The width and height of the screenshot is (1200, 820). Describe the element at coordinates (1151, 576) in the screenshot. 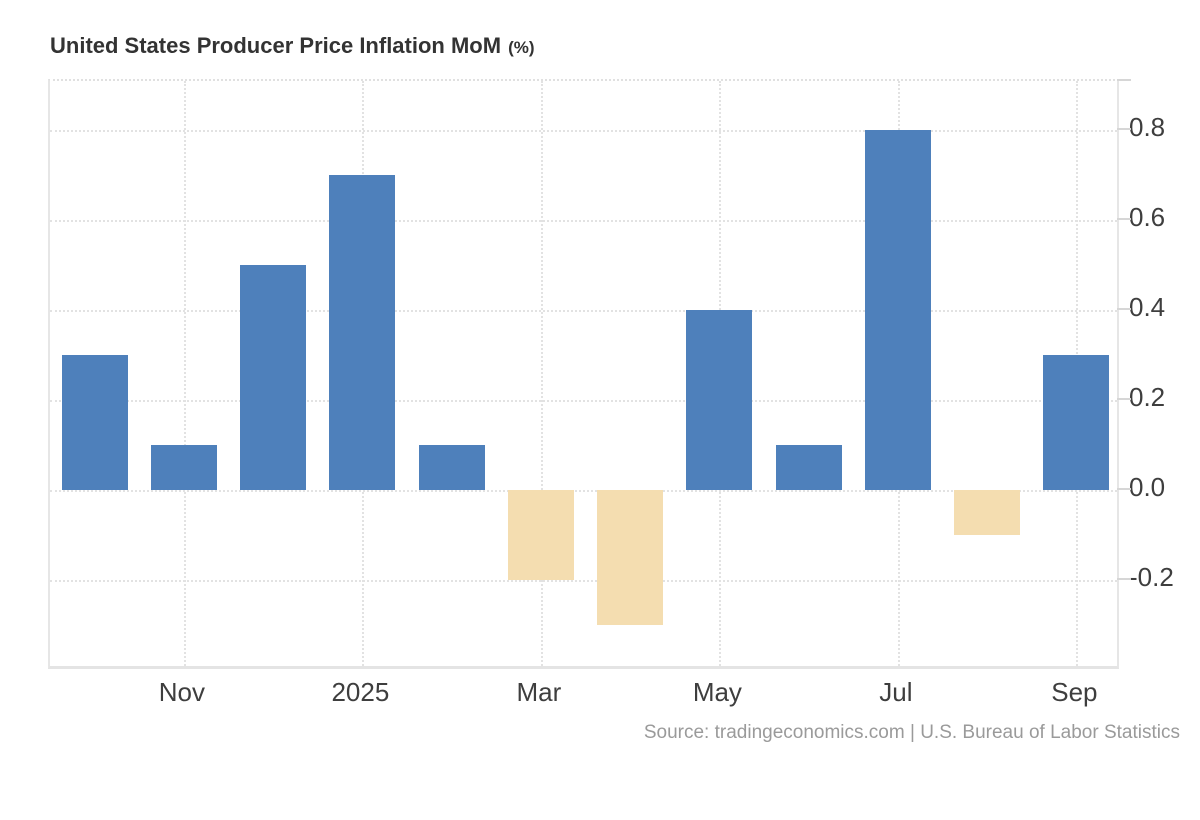

I see `y-axis-label: -0.2` at that location.